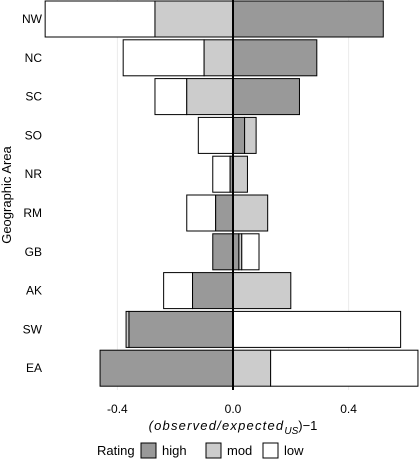 The width and height of the screenshot is (420, 459). What do you see at coordinates (34, 291) in the screenshot?
I see `y-tick-label-ak: AK` at bounding box center [34, 291].